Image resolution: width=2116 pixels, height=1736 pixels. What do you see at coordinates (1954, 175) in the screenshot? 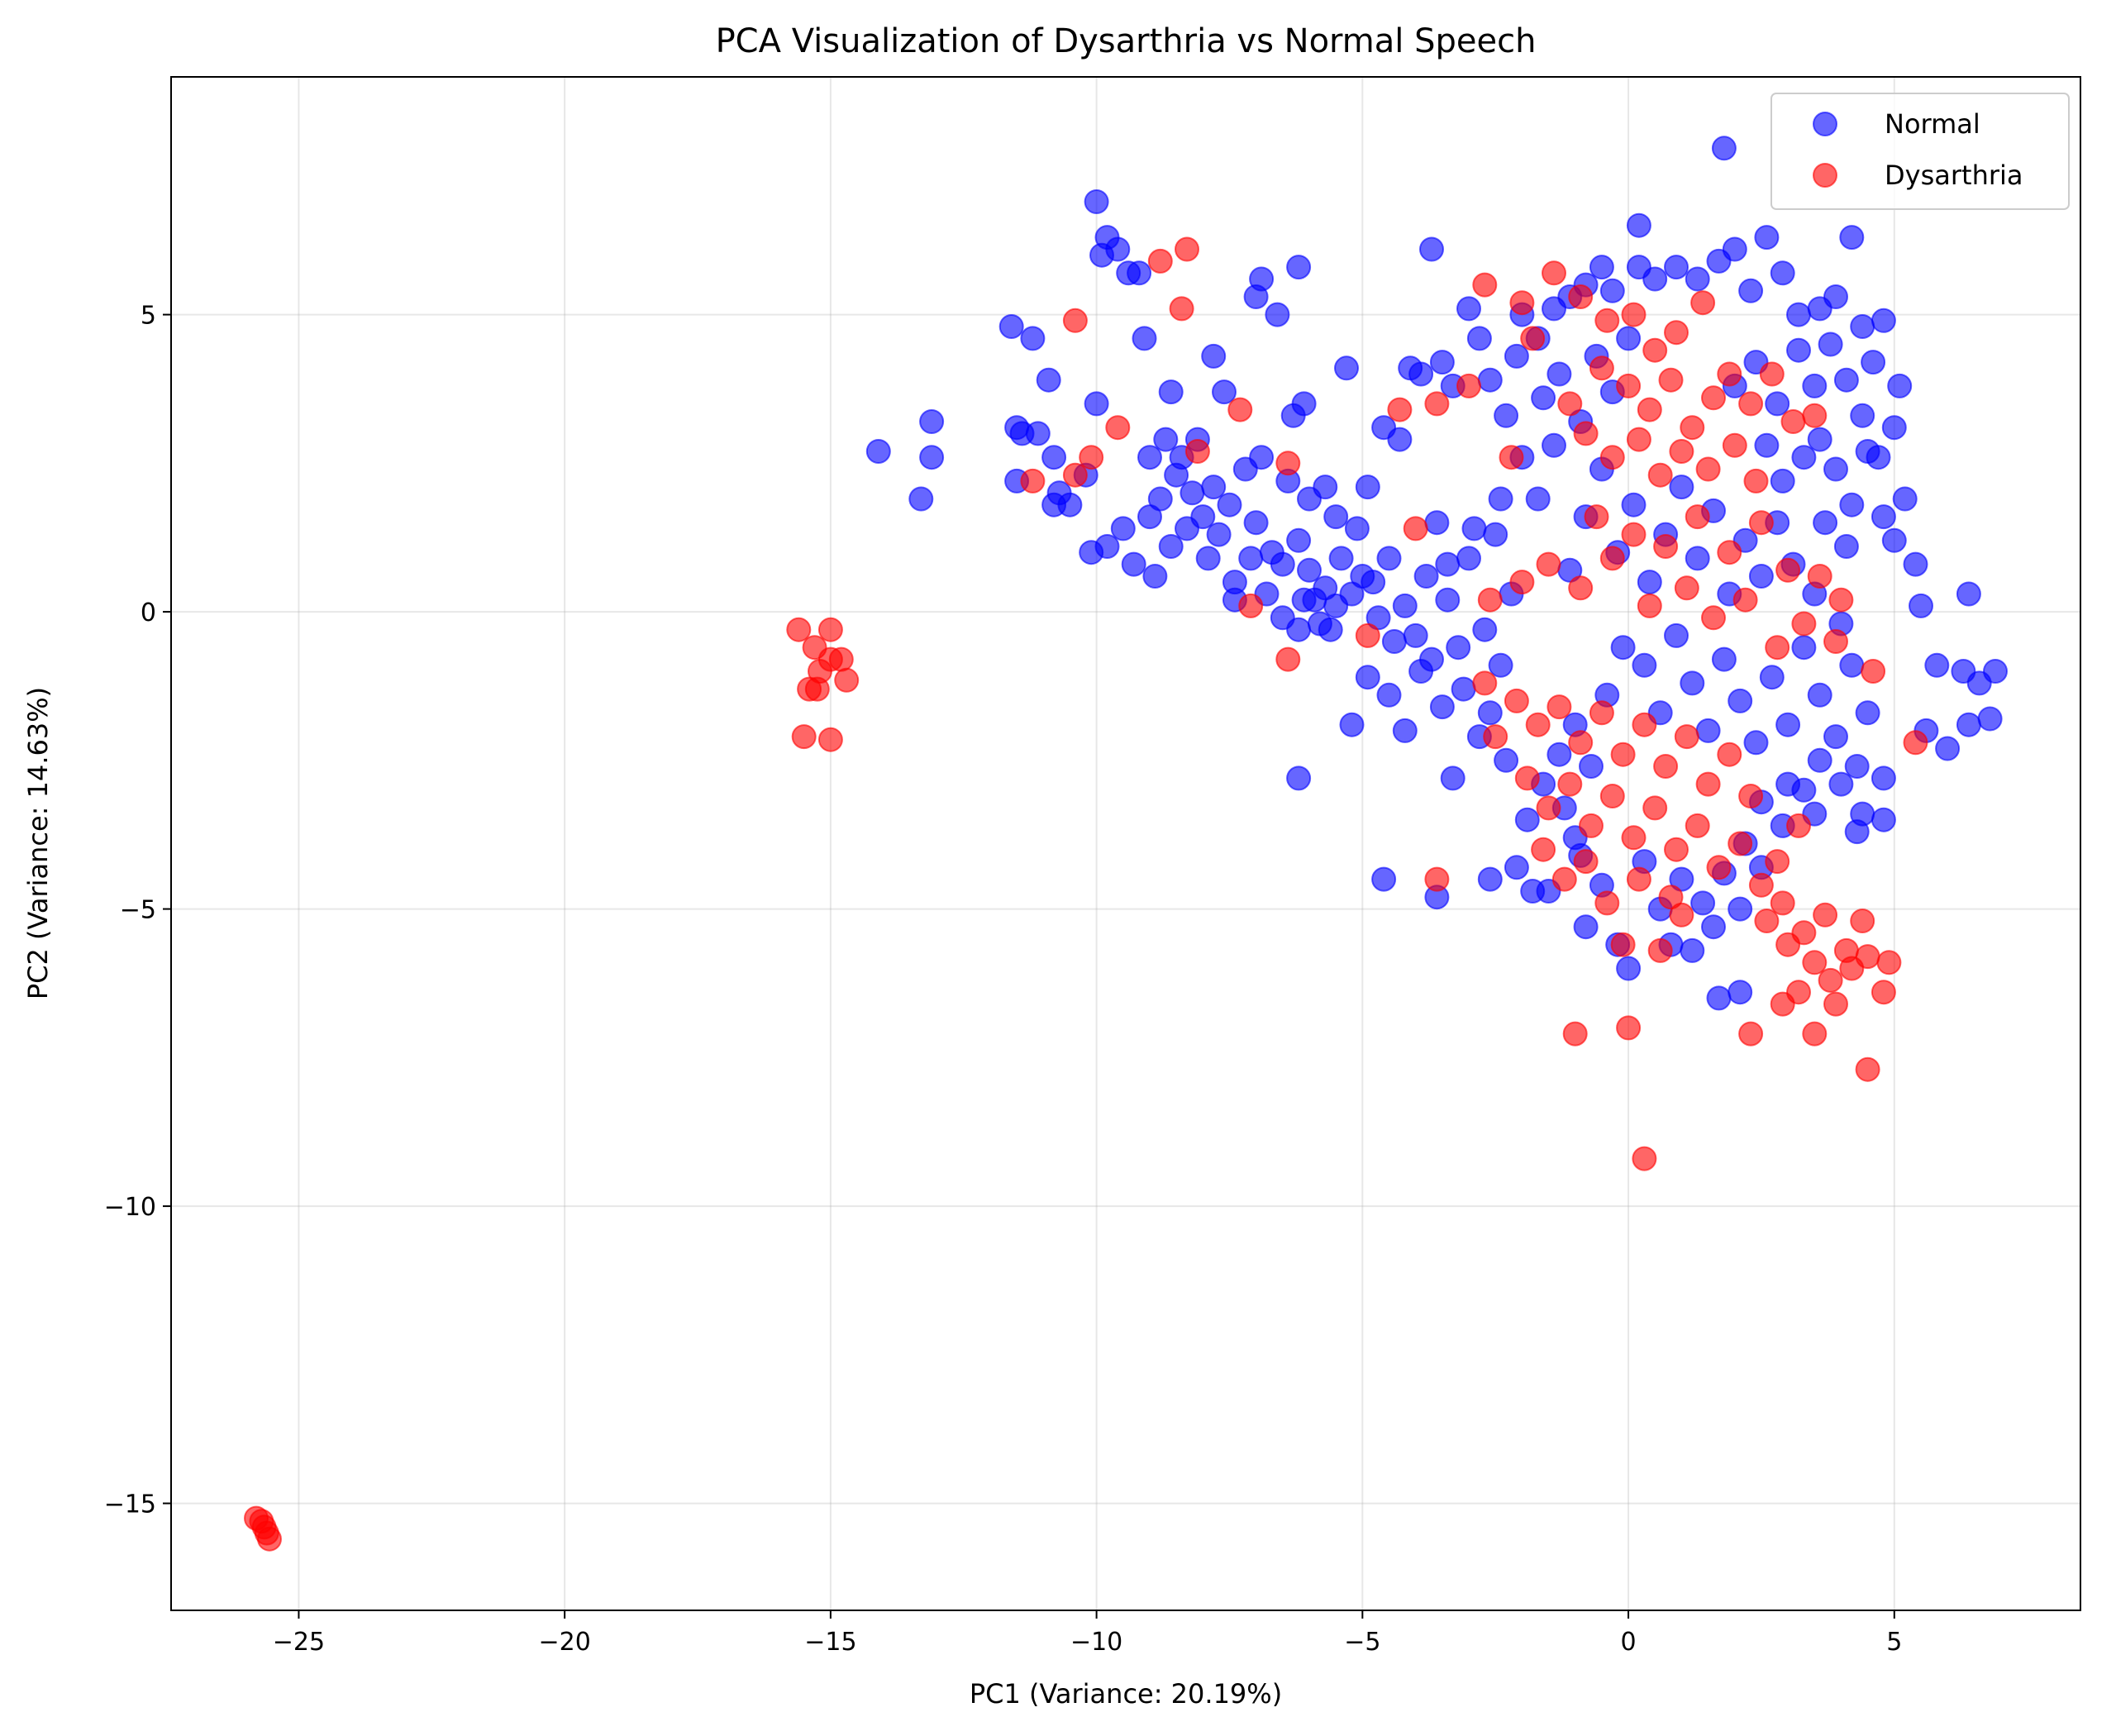
I see `legend-label-dysarthria: Dysarthria` at bounding box center [1954, 175].